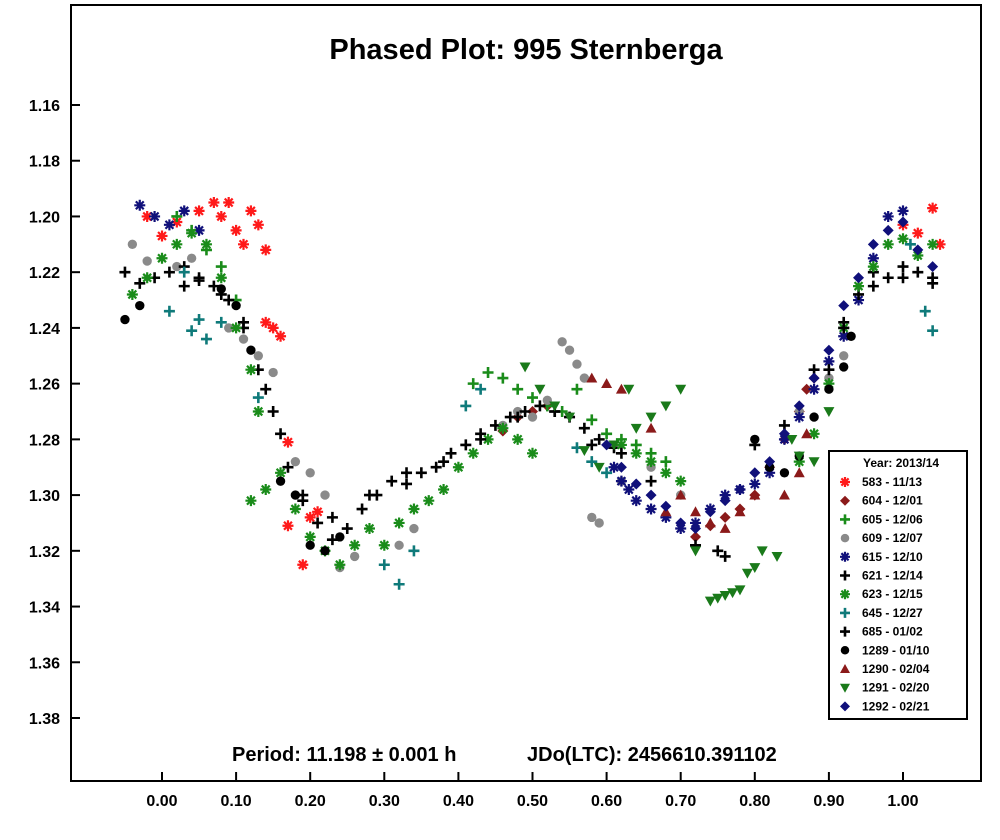 This screenshot has height=840, width=1000. Describe the element at coordinates (892, 538) in the screenshot. I see `legend-label: 609 - 12/07` at that location.